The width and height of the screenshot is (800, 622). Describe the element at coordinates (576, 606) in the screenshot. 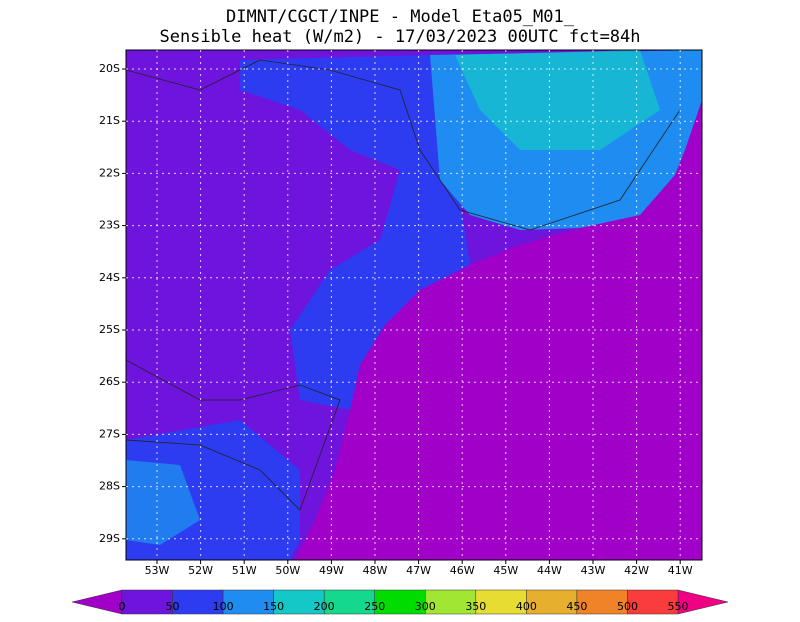

I see `colorbar-label: 450` at that location.